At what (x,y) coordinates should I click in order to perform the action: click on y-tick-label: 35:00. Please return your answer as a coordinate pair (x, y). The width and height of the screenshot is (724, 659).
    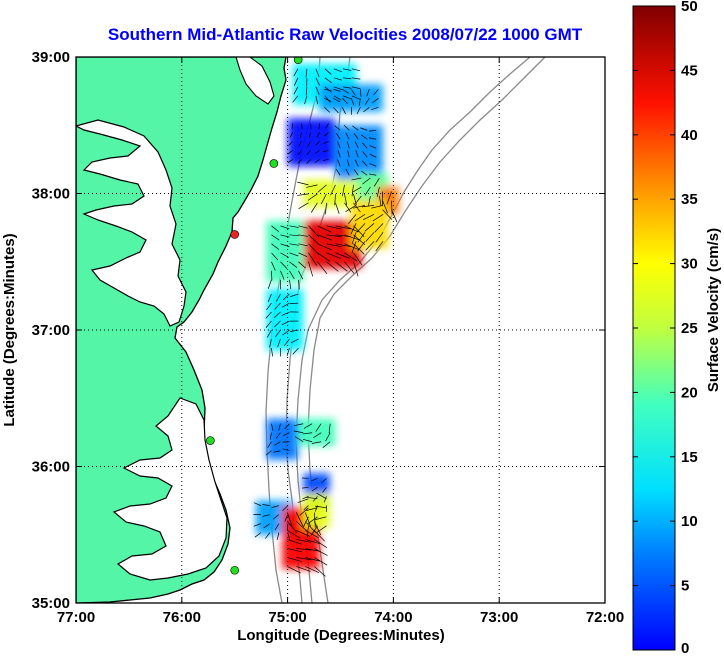
    Looking at the image, I should click on (51, 603).